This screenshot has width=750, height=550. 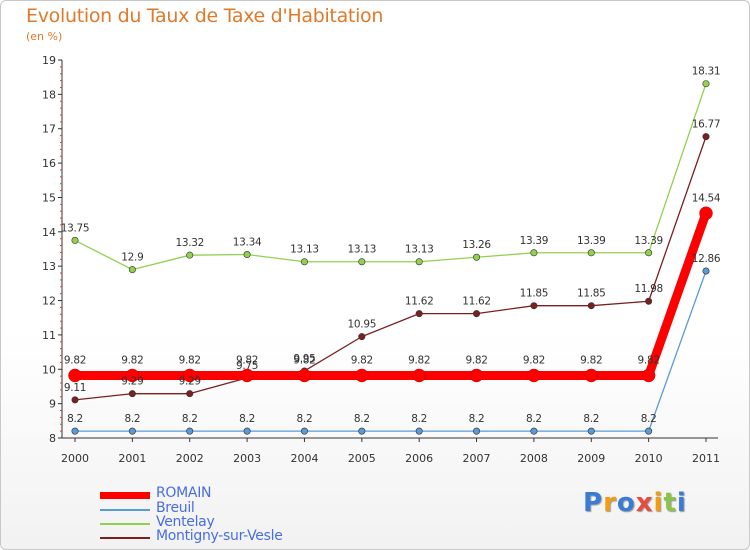 I want to click on legend-swatch-breuil, so click(x=125, y=510).